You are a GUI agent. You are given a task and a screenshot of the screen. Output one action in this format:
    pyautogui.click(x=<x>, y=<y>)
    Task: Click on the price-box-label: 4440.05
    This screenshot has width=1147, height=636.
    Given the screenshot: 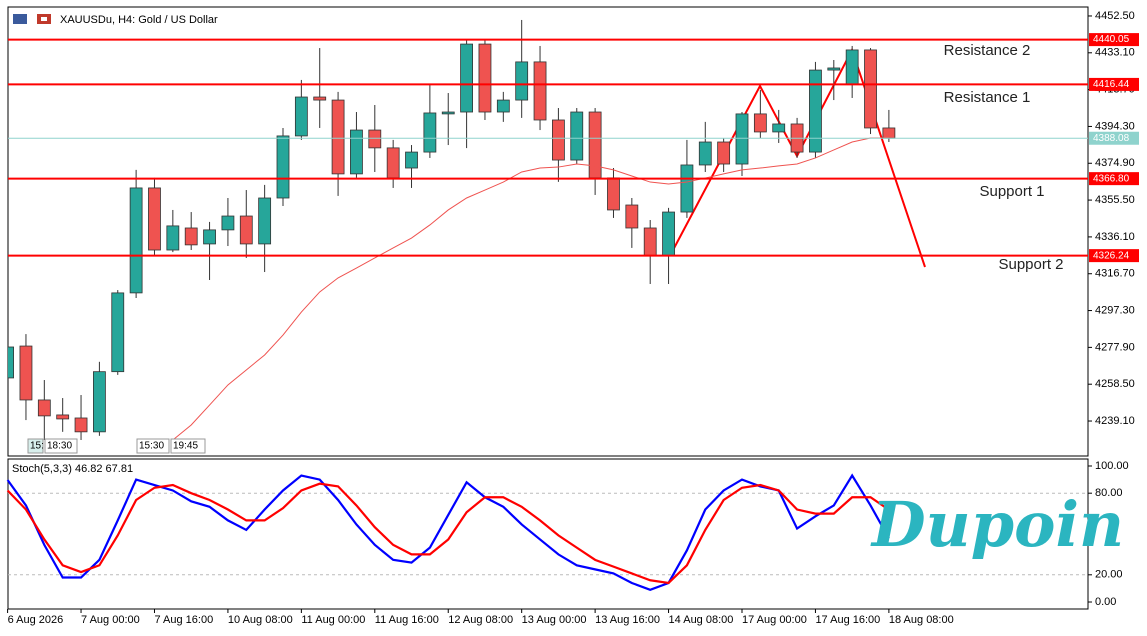 What is the action you would take?
    pyautogui.click(x=1111, y=39)
    